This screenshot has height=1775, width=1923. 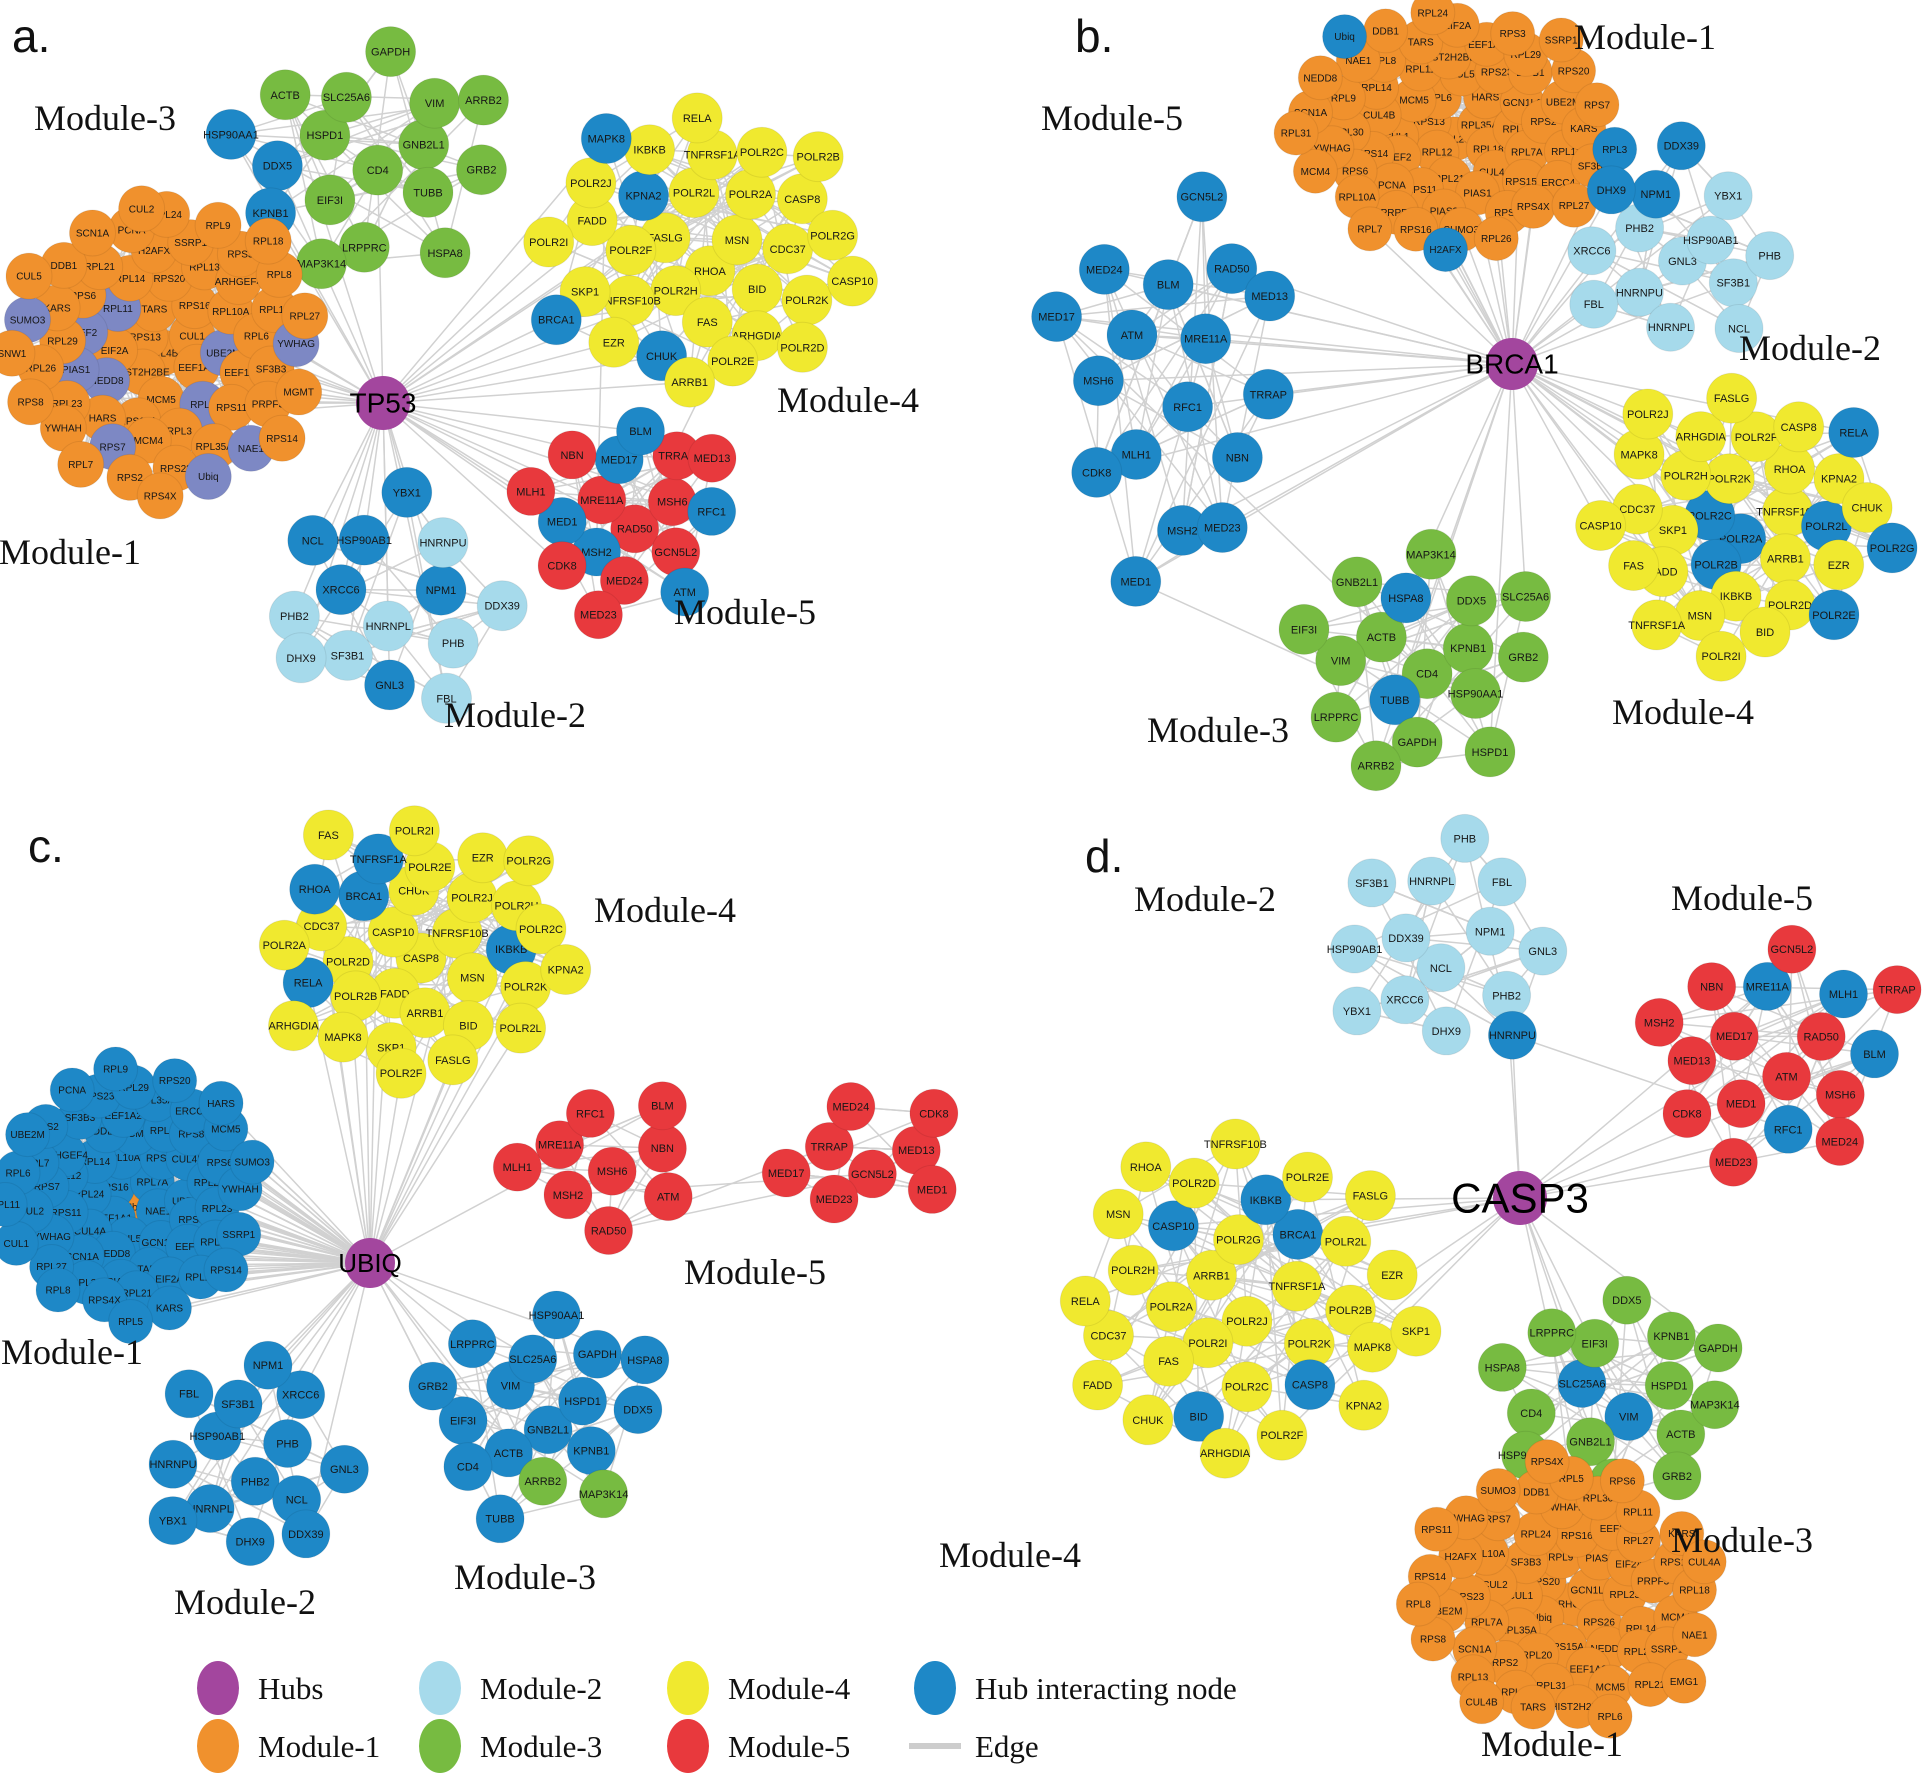 What do you see at coordinates (1597, 105) in the screenshot?
I see `node-RPS7` at bounding box center [1597, 105].